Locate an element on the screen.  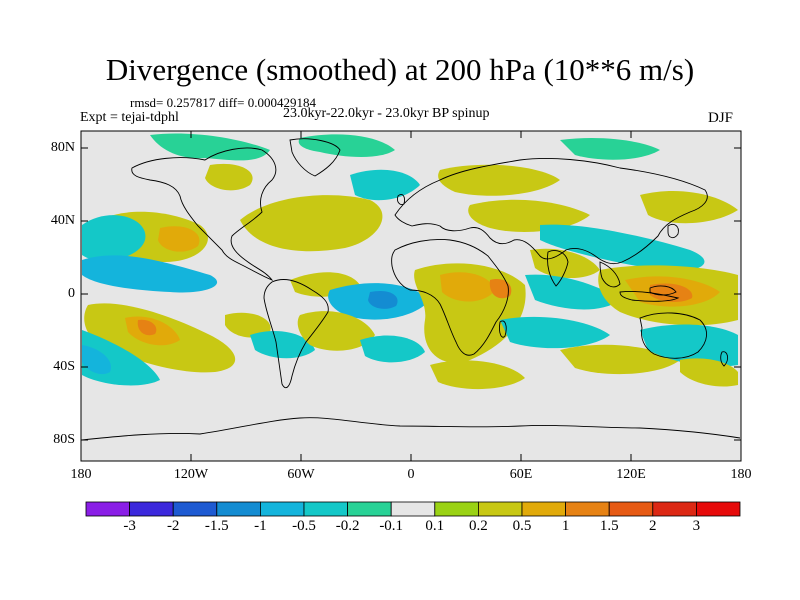
lon-label-180w: 180 is located at coordinates (81, 474).